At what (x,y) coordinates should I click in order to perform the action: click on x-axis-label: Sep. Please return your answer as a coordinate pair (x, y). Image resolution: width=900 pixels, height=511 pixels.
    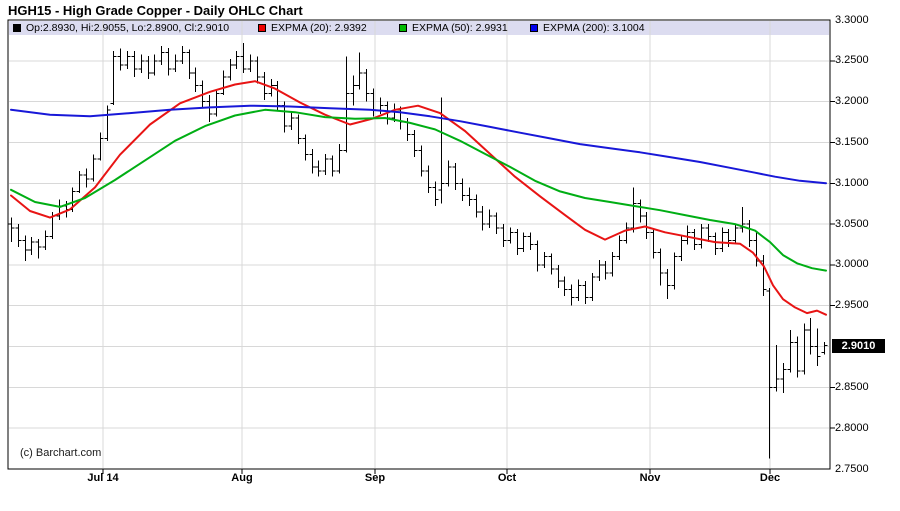
    Looking at the image, I should click on (375, 478).